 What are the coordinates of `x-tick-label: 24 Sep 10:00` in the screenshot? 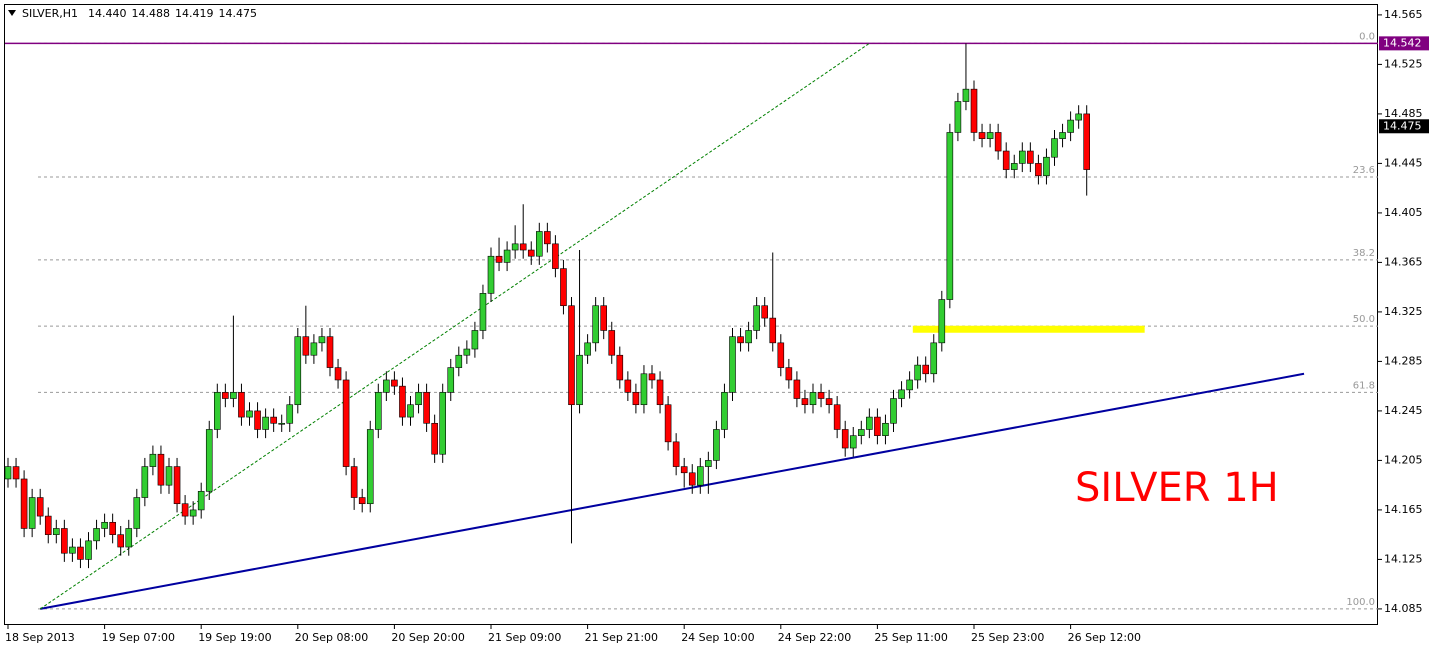 It's located at (717, 637).